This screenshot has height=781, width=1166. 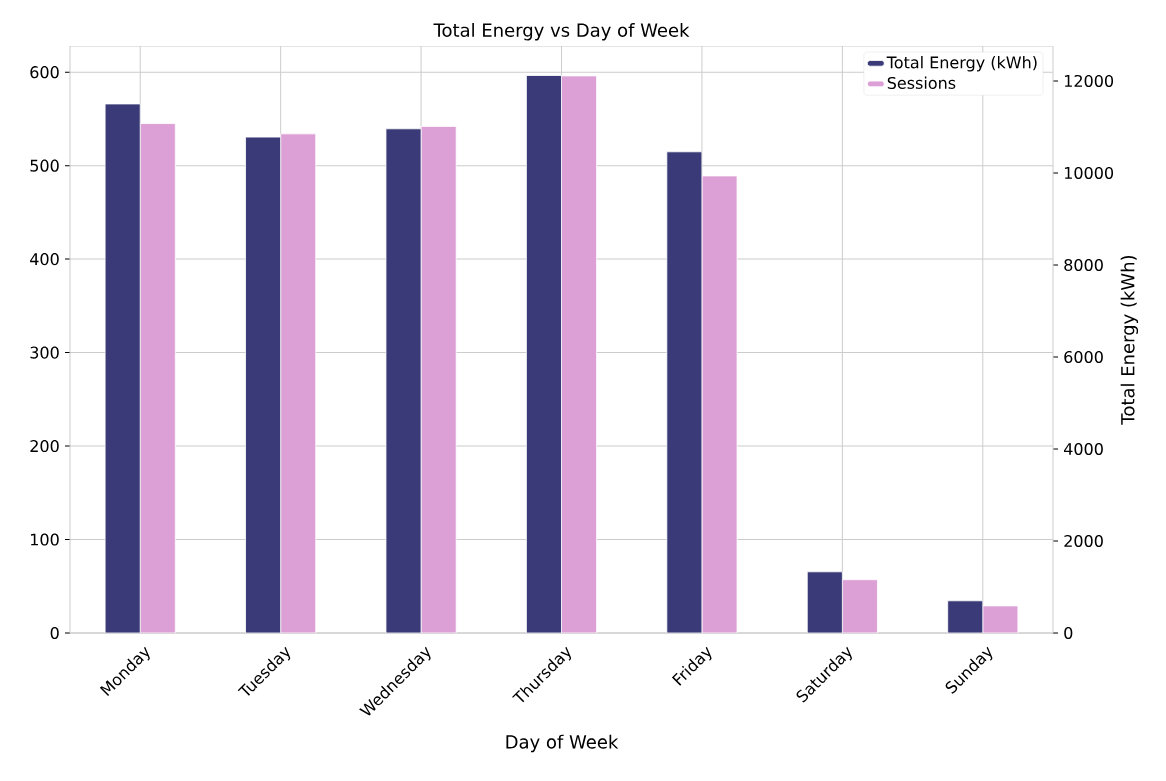 What do you see at coordinates (1089, 80) in the screenshot?
I see `y2-tick-label: 12000` at bounding box center [1089, 80].